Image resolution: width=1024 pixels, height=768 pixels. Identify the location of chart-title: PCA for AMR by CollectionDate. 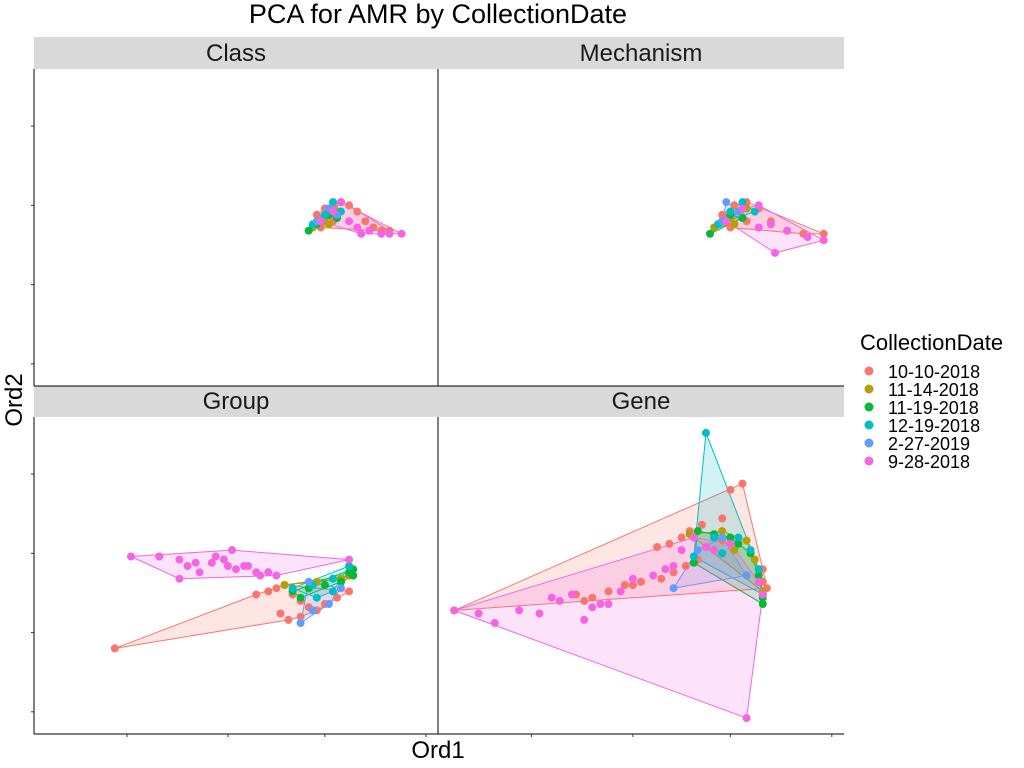
(438, 14).